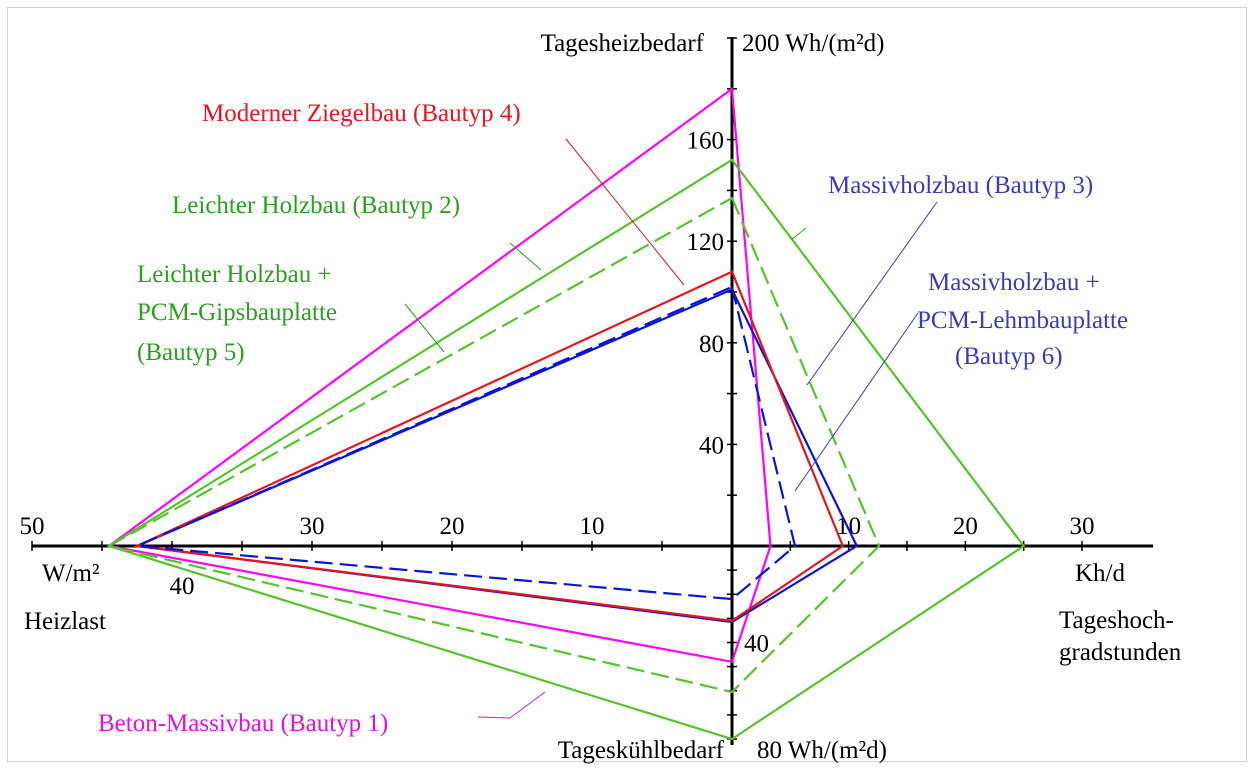 This screenshot has width=1257, height=769. What do you see at coordinates (70, 573) in the screenshot?
I see `axis-unit-left: W/m²` at bounding box center [70, 573].